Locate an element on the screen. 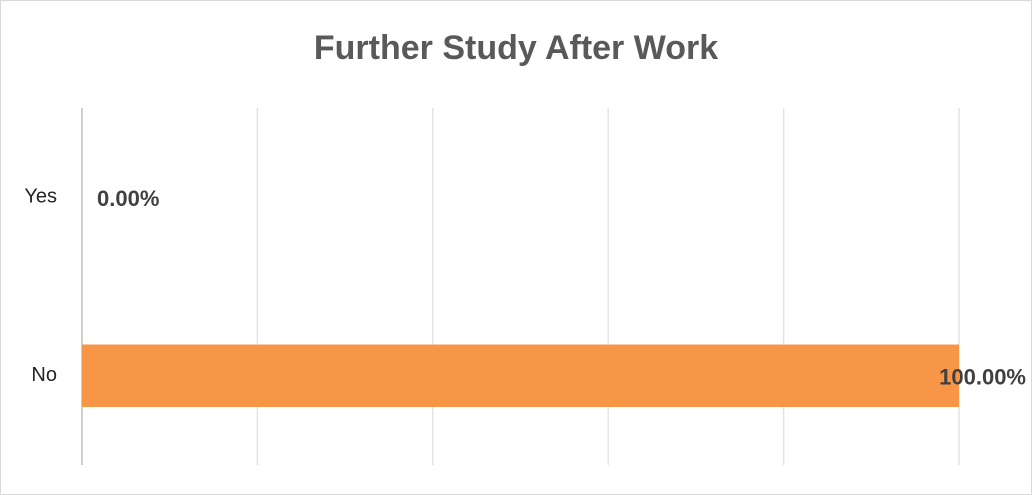 The height and width of the screenshot is (495, 1032). data-label: 0.00% is located at coordinates (128, 198).